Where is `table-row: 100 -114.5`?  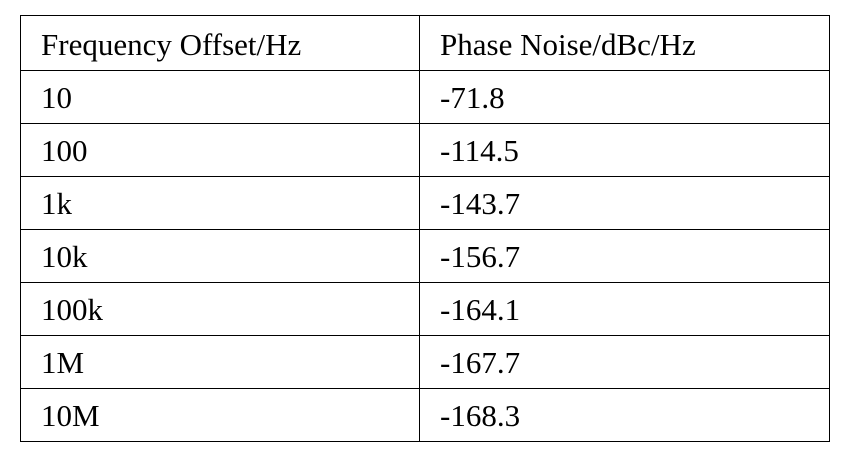 table-row: 100 -114.5 is located at coordinates (425, 150).